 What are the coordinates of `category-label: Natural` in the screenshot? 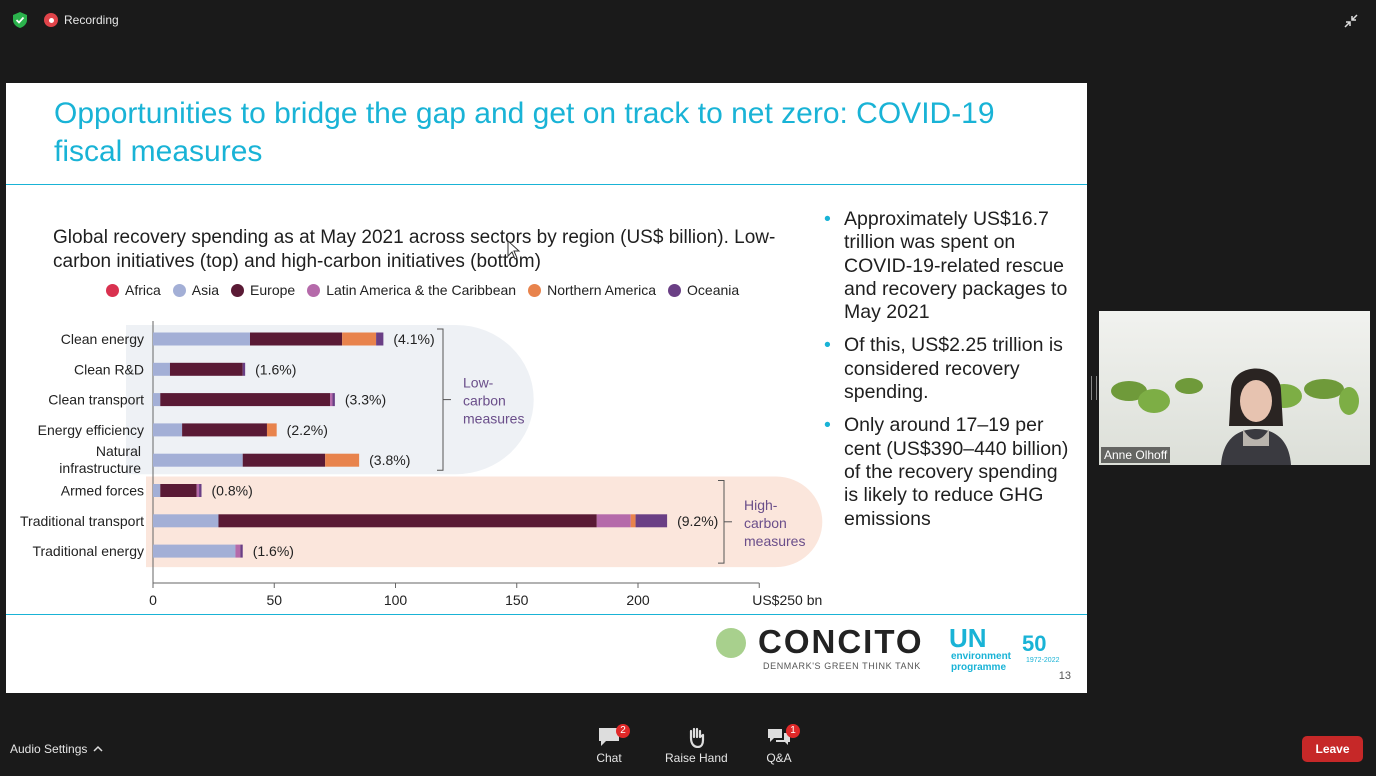 It's located at (118, 451).